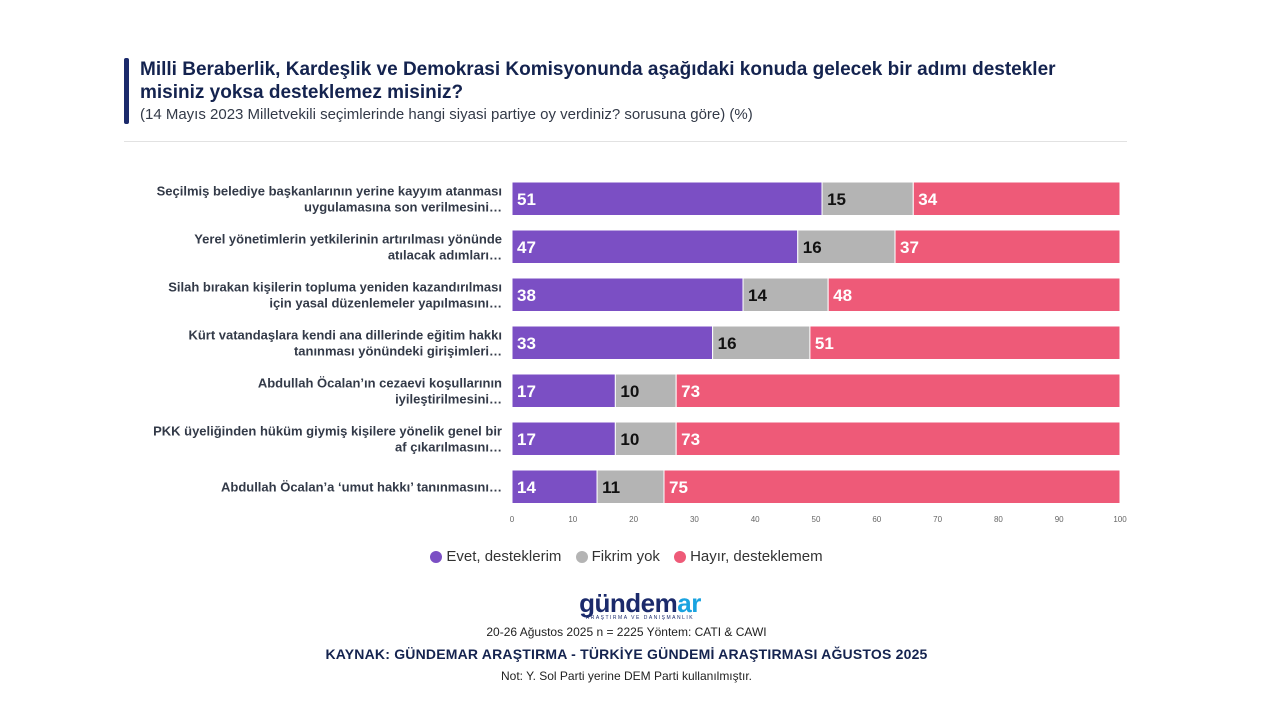 This screenshot has width=1280, height=720. I want to click on data-label-no: 75, so click(678, 487).